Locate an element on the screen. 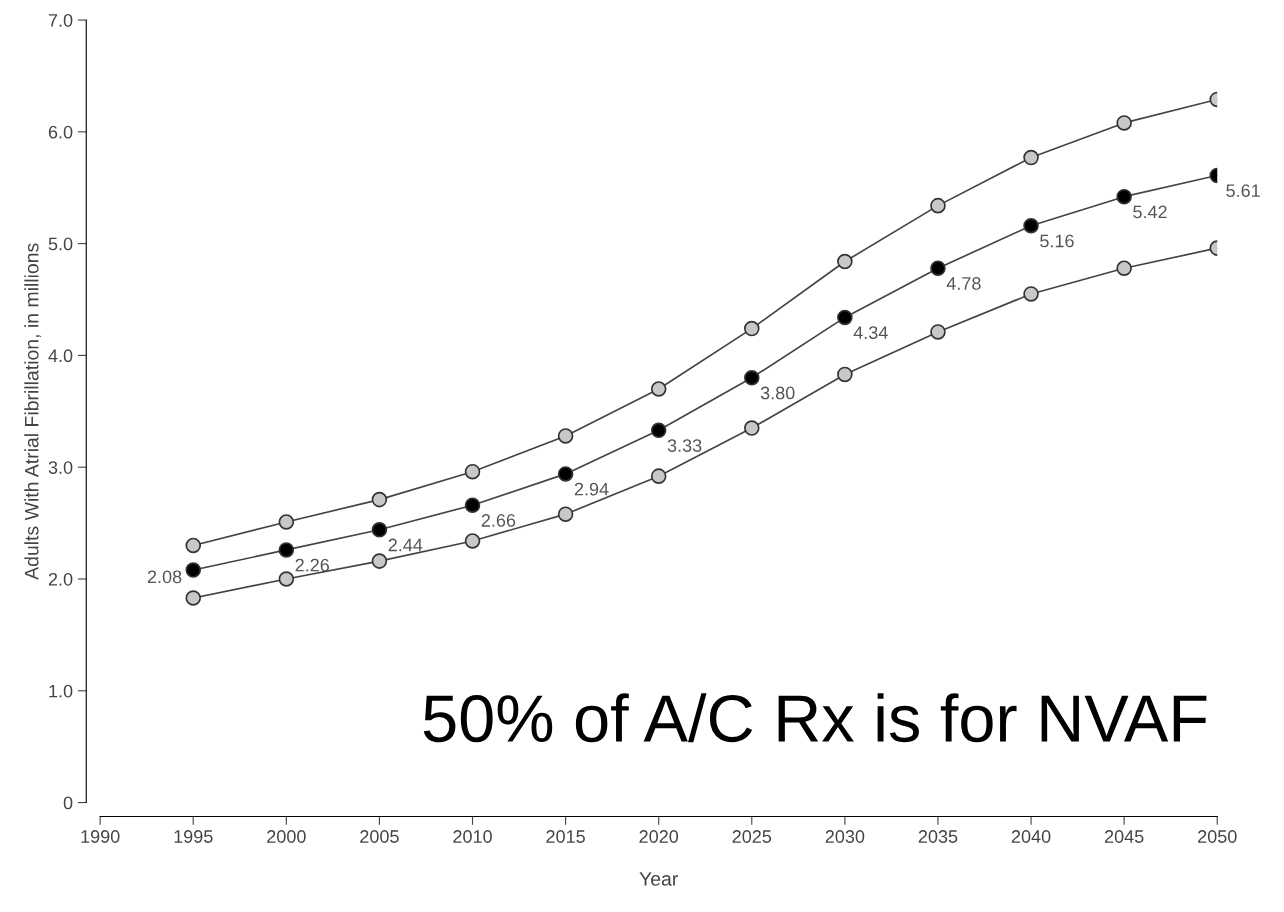 The height and width of the screenshot is (912, 1284). x-tick-label: 2050 is located at coordinates (1217, 836).